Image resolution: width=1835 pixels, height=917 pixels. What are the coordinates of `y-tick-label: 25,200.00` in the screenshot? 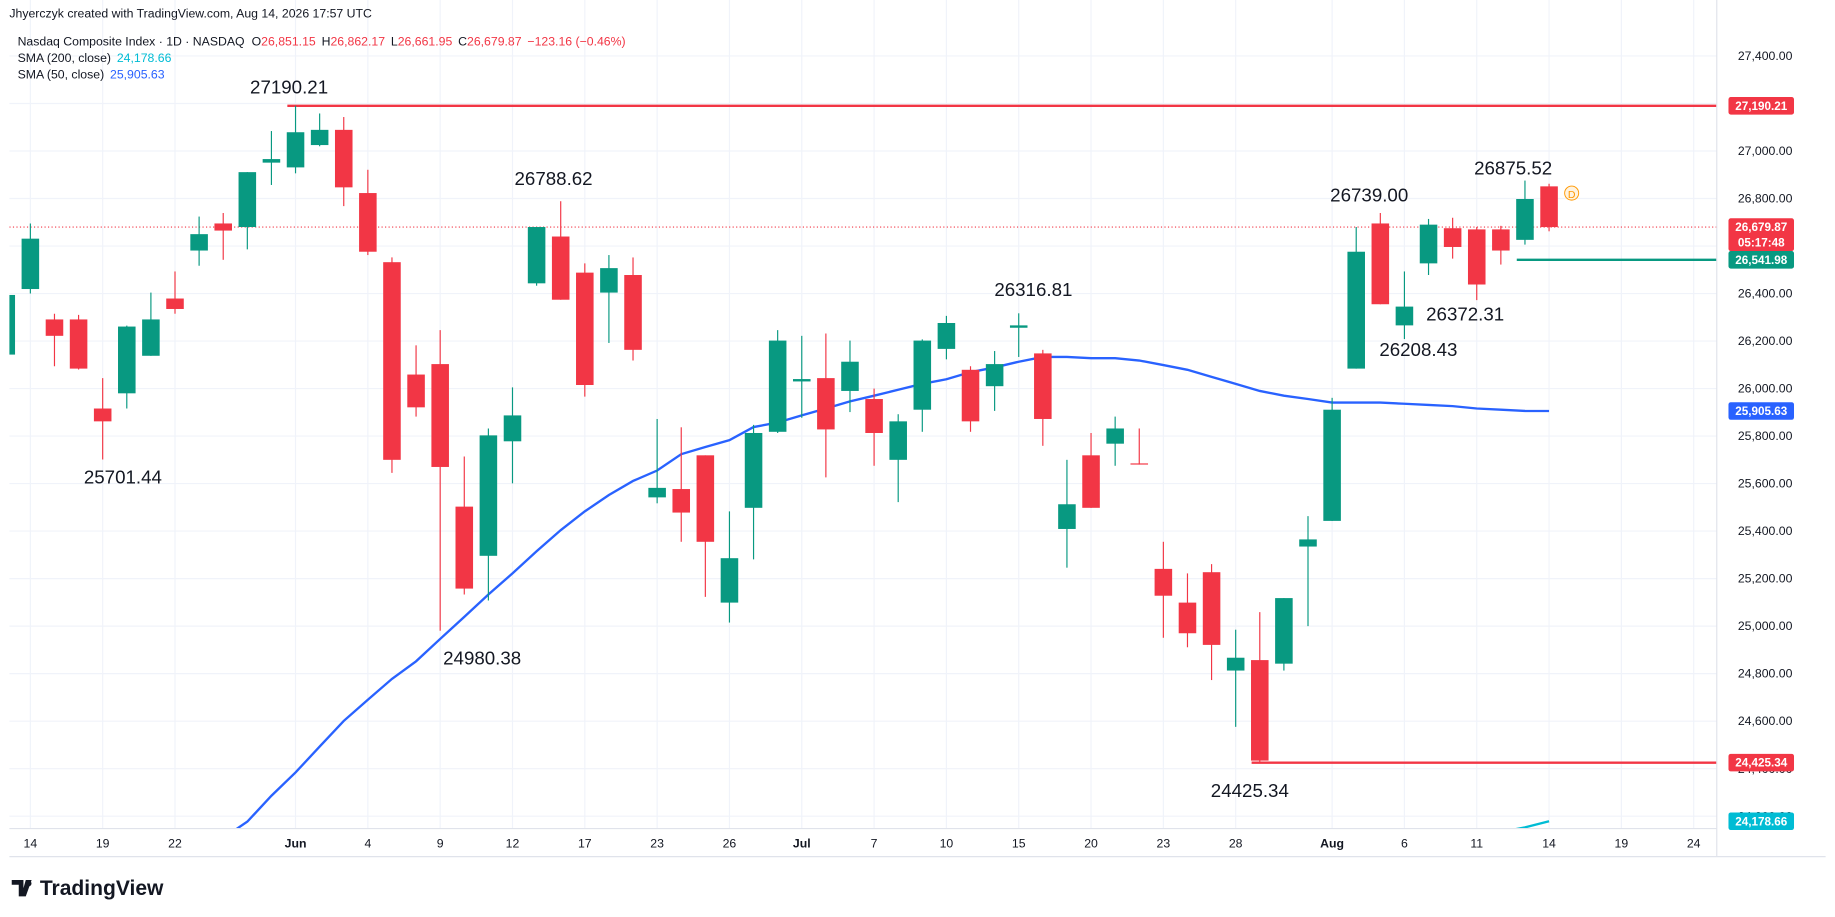 It's located at (1765, 579).